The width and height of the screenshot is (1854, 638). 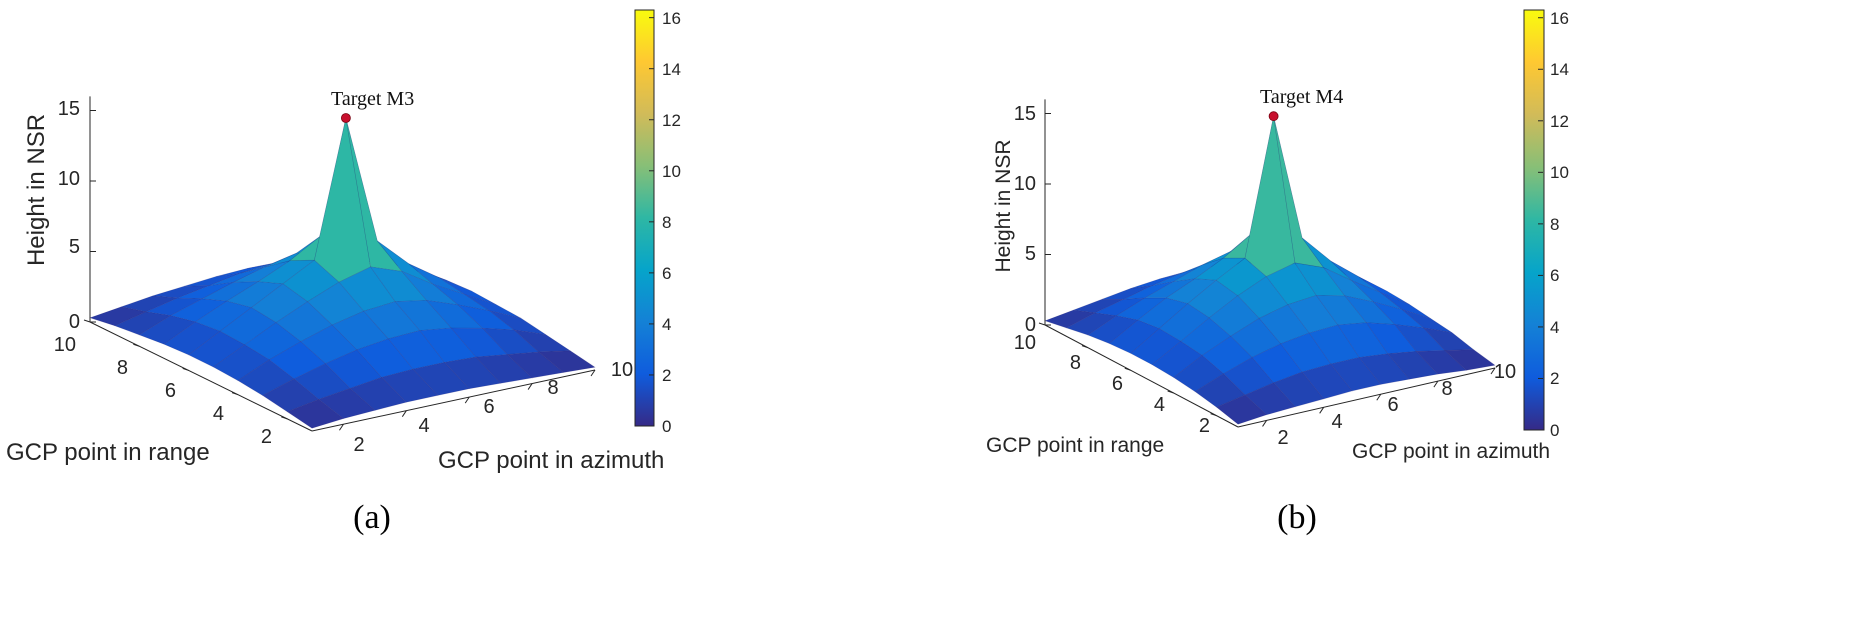 I want to click on y-tick-label-a-8: 8, so click(x=122, y=368).